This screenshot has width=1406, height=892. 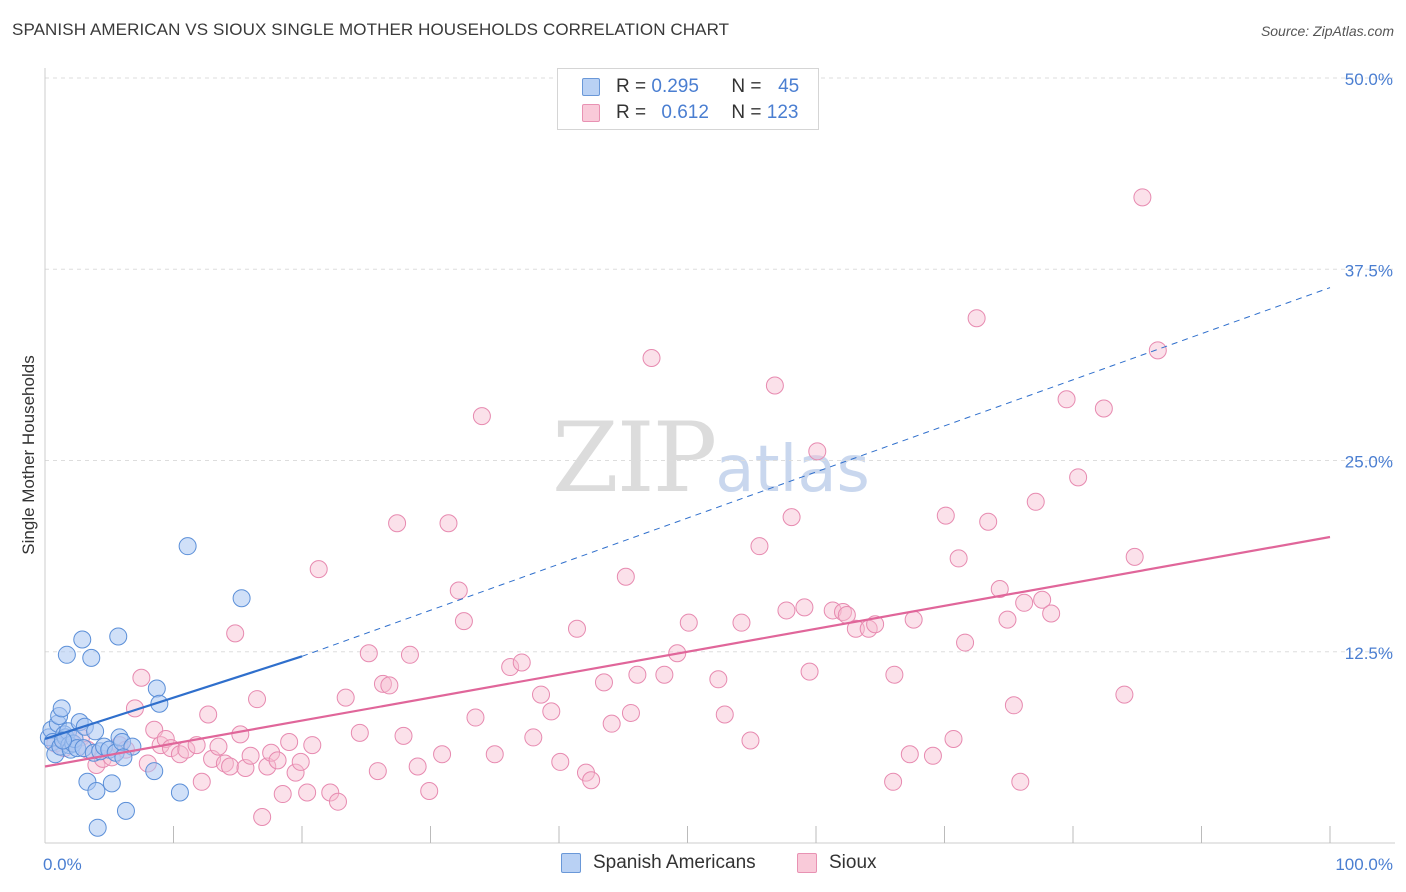 I want to click on source-label: Source: ZipAtlas.com, so click(x=1327, y=31).